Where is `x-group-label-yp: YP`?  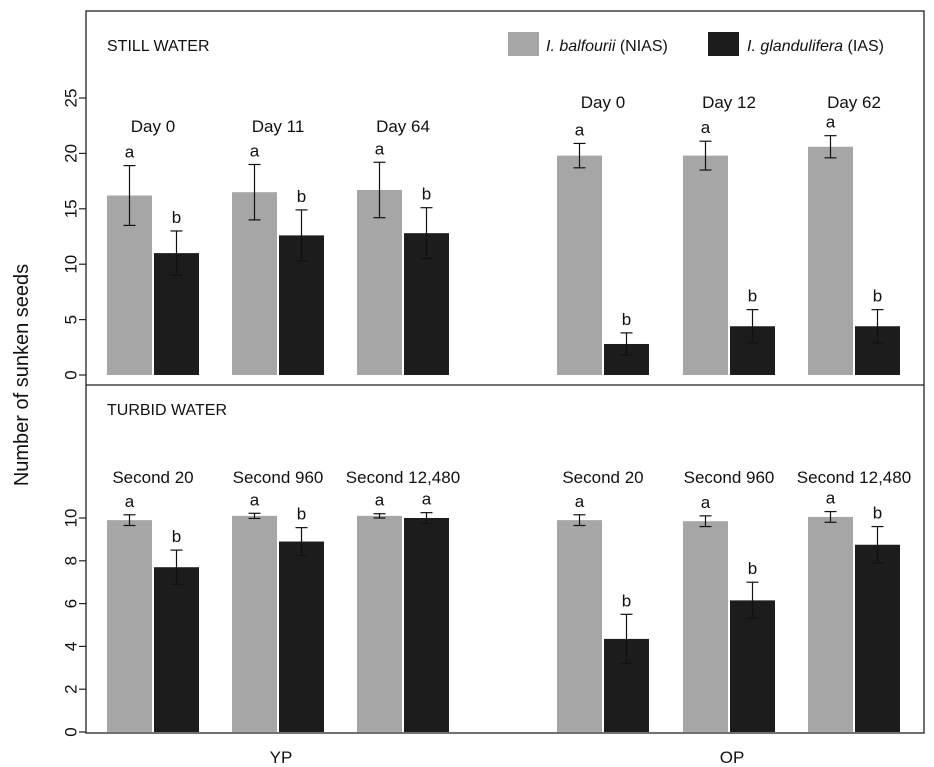 x-group-label-yp: YP is located at coordinates (281, 757).